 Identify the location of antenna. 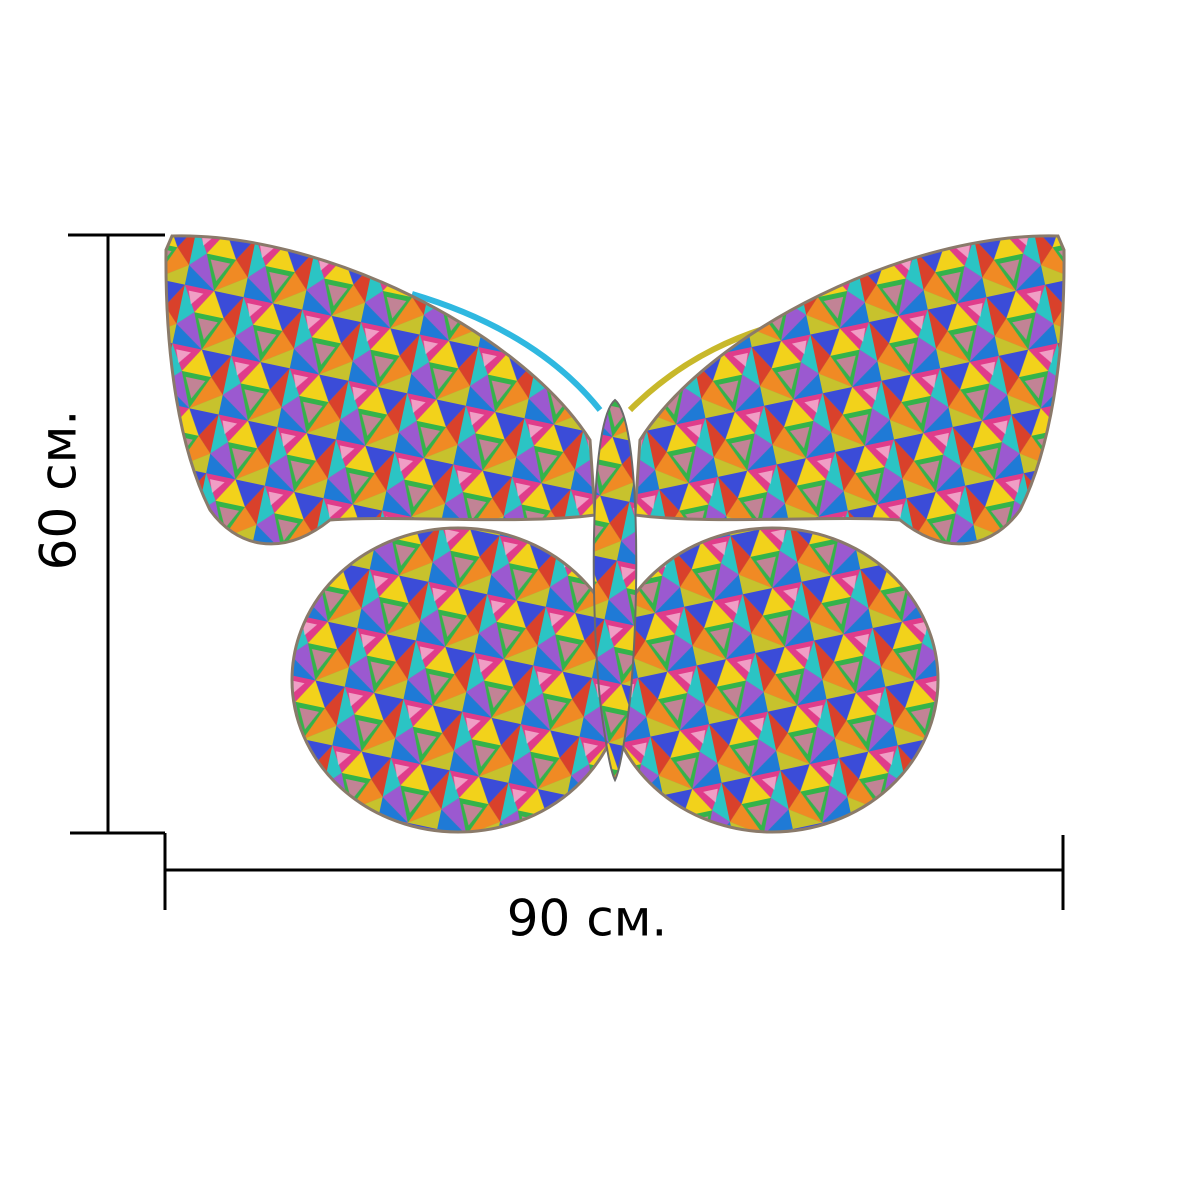
(507, 351).